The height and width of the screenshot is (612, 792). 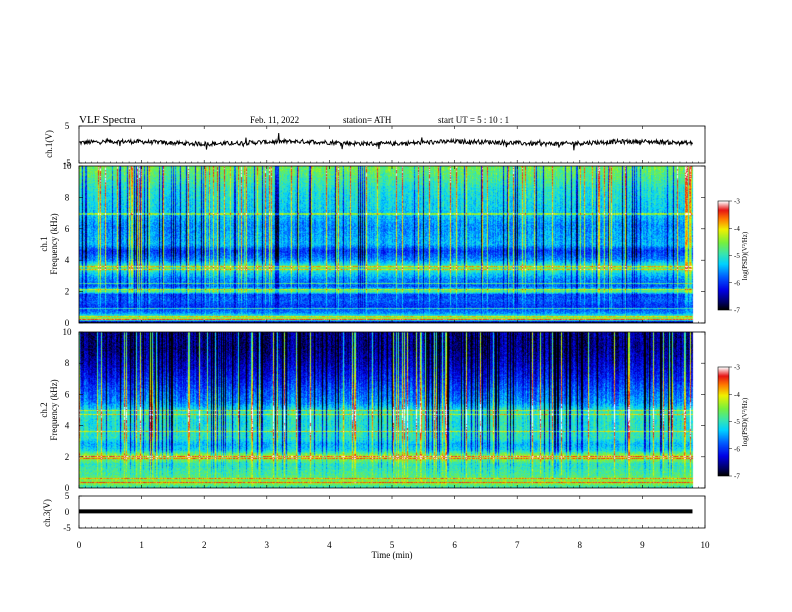 What do you see at coordinates (580, 545) in the screenshot?
I see `x-tick-label: 8` at bounding box center [580, 545].